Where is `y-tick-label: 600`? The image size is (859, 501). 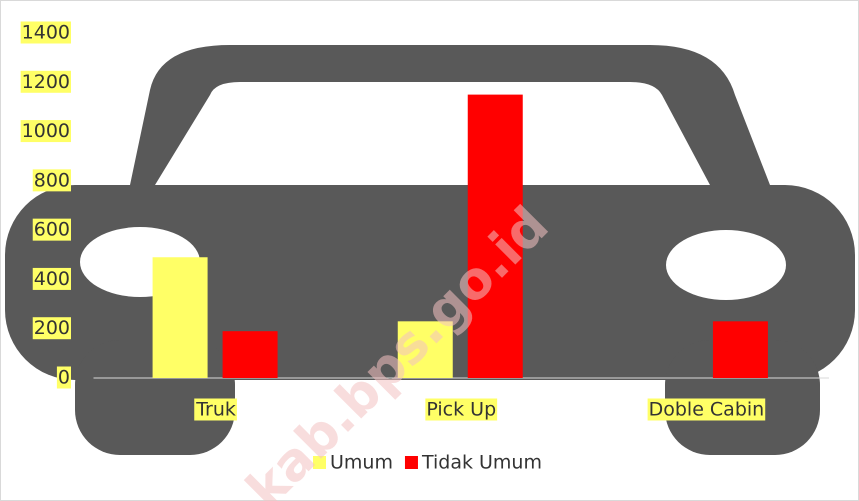 y-tick-label: 600 is located at coordinates (52, 230).